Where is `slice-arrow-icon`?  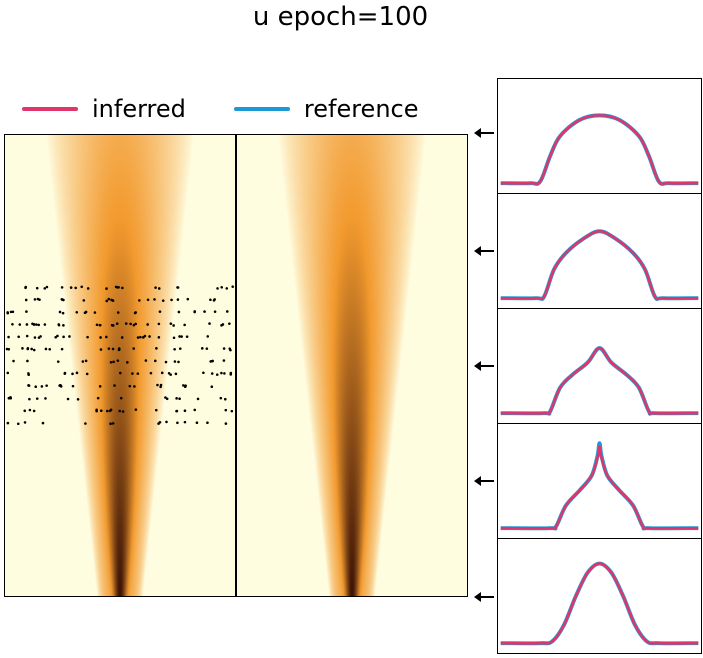
slice-arrow-icon is located at coordinates (484, 133).